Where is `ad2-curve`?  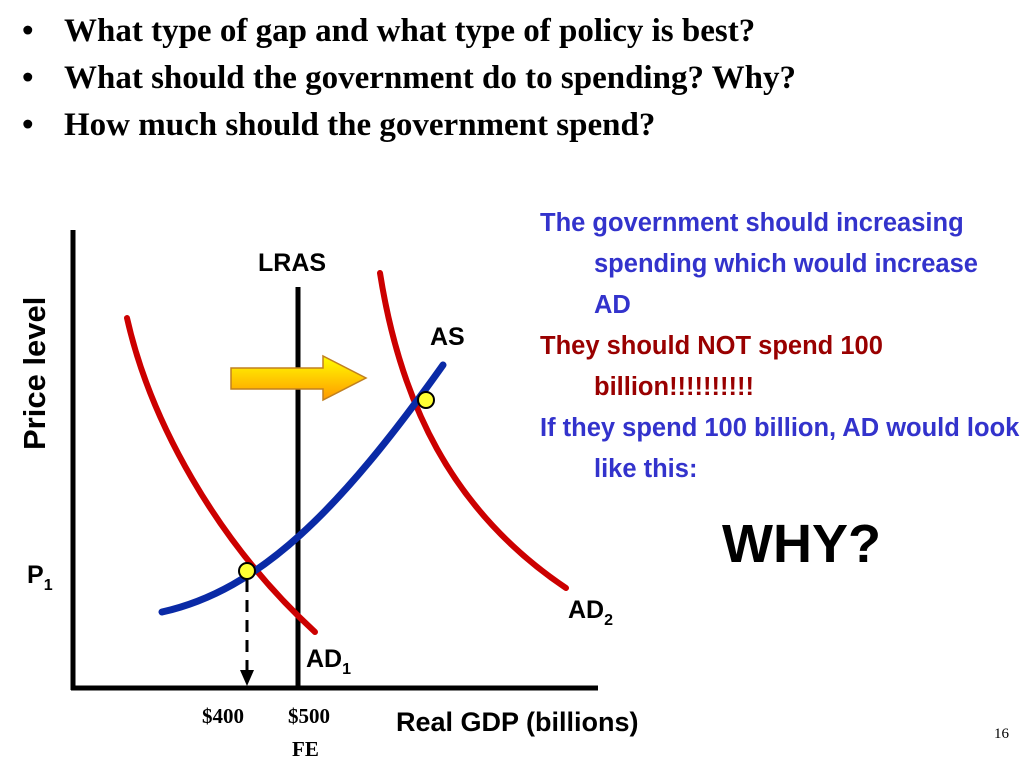
ad2-curve is located at coordinates (473, 430).